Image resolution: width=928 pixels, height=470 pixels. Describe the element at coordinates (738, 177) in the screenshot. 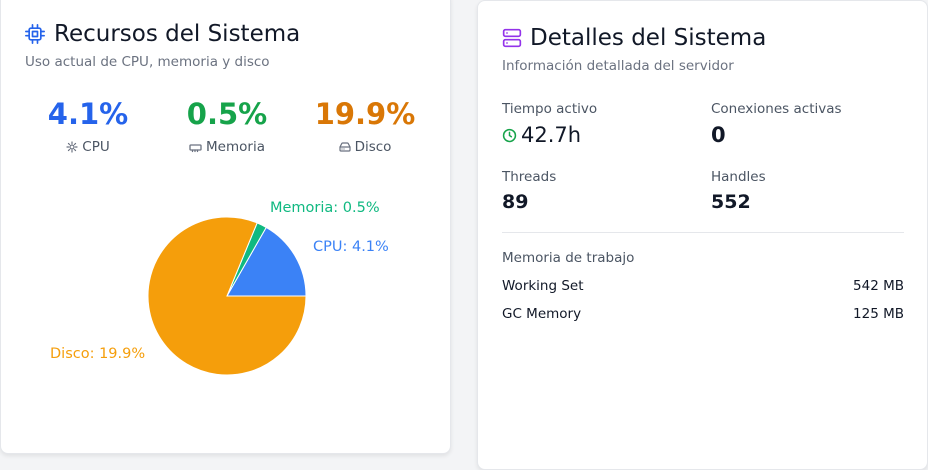

I see `handles-label: Handles` at that location.